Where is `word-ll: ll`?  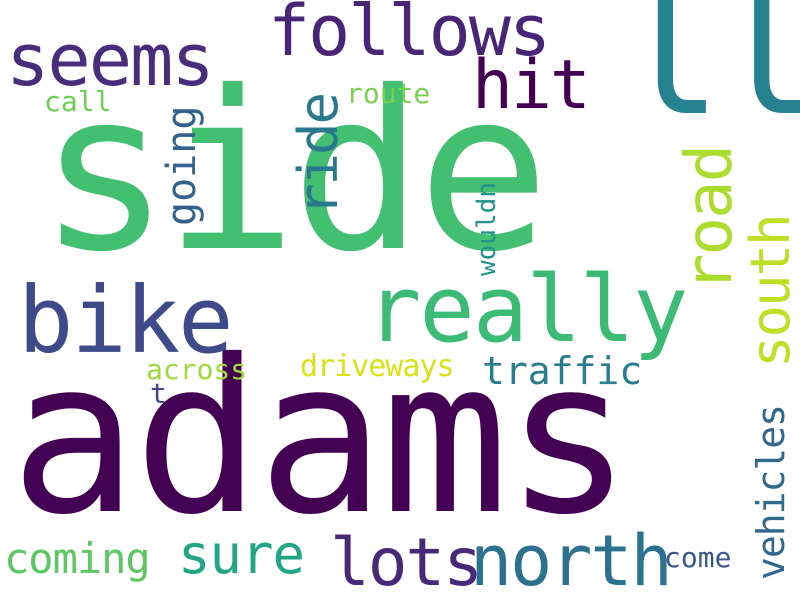
word-ll: ll is located at coordinates (710, 77).